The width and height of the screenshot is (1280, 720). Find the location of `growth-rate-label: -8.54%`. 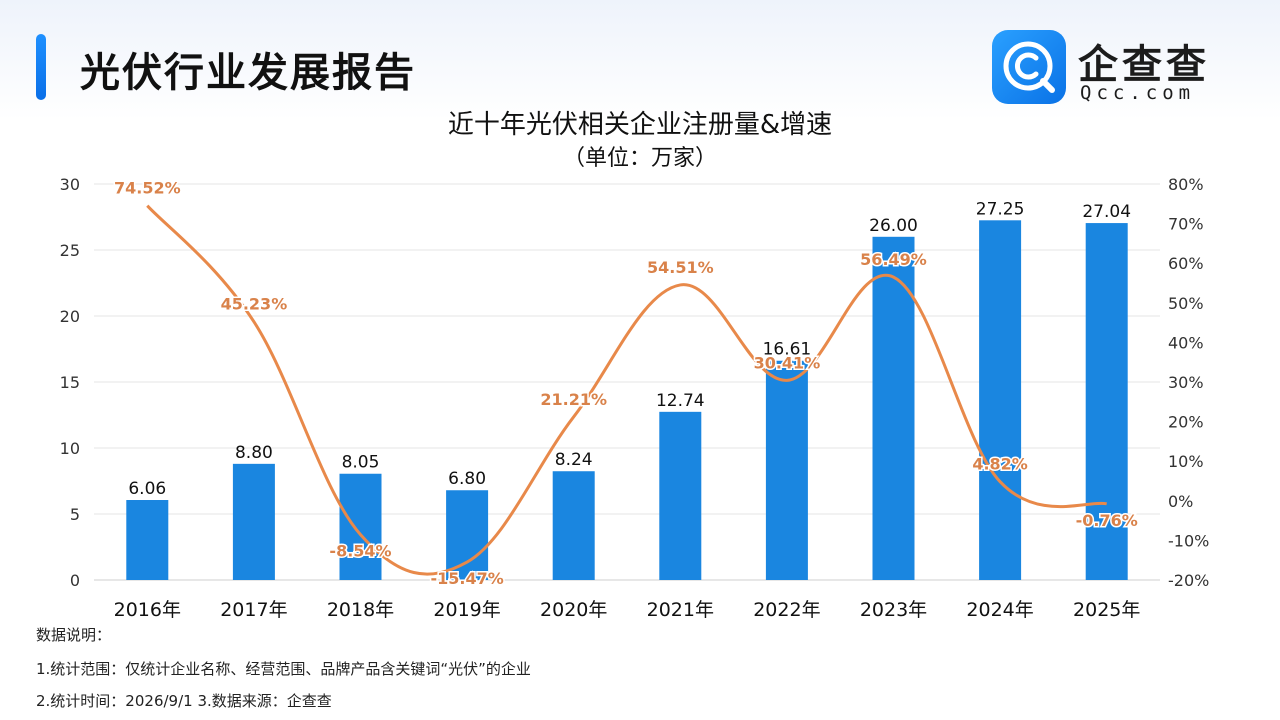

growth-rate-label: -8.54% is located at coordinates (360, 551).